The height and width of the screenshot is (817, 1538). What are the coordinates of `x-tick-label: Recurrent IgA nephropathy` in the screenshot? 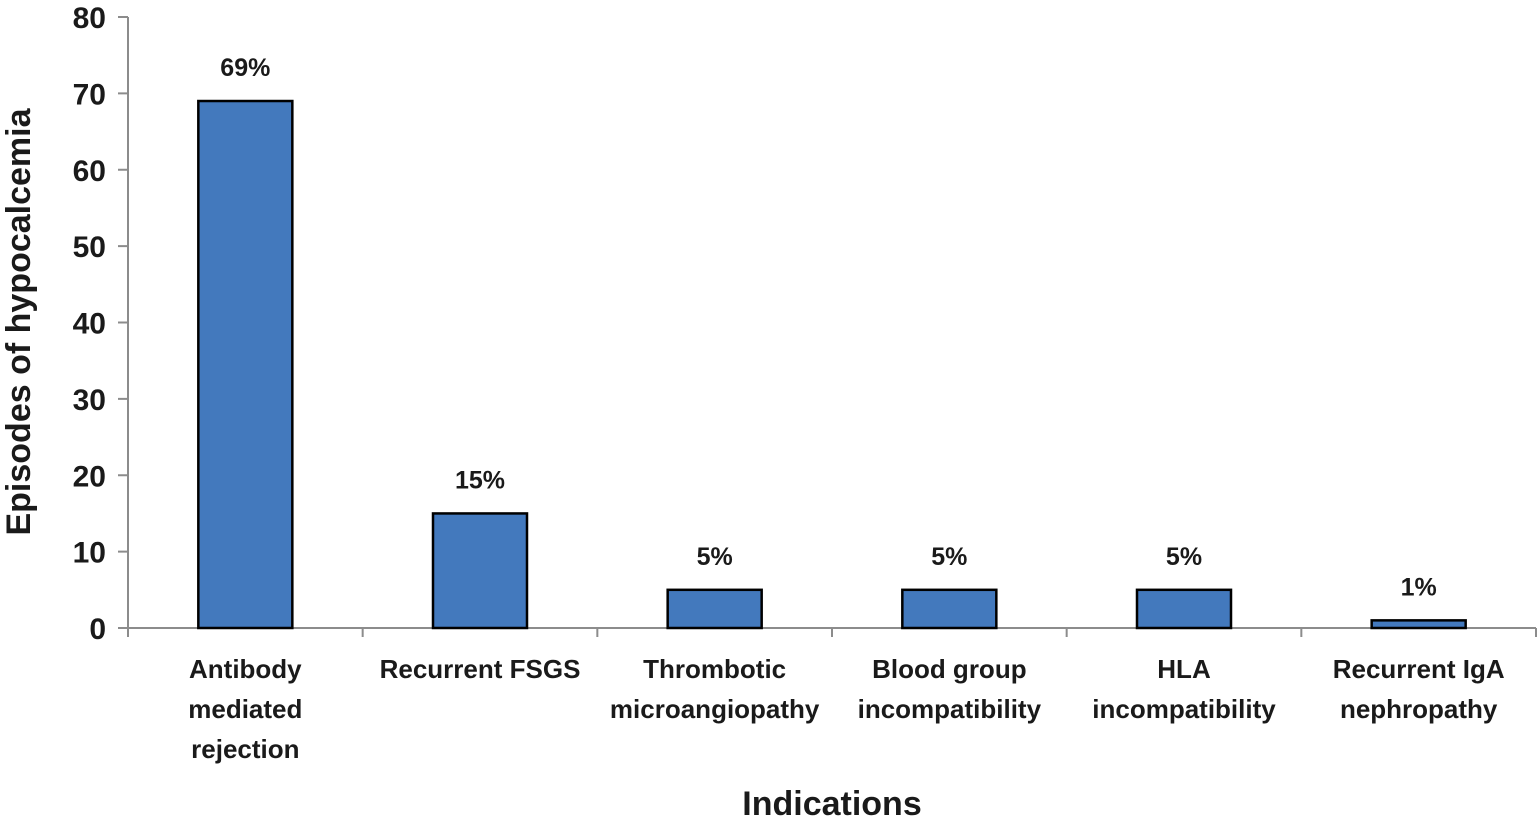 It's located at (1419, 689).